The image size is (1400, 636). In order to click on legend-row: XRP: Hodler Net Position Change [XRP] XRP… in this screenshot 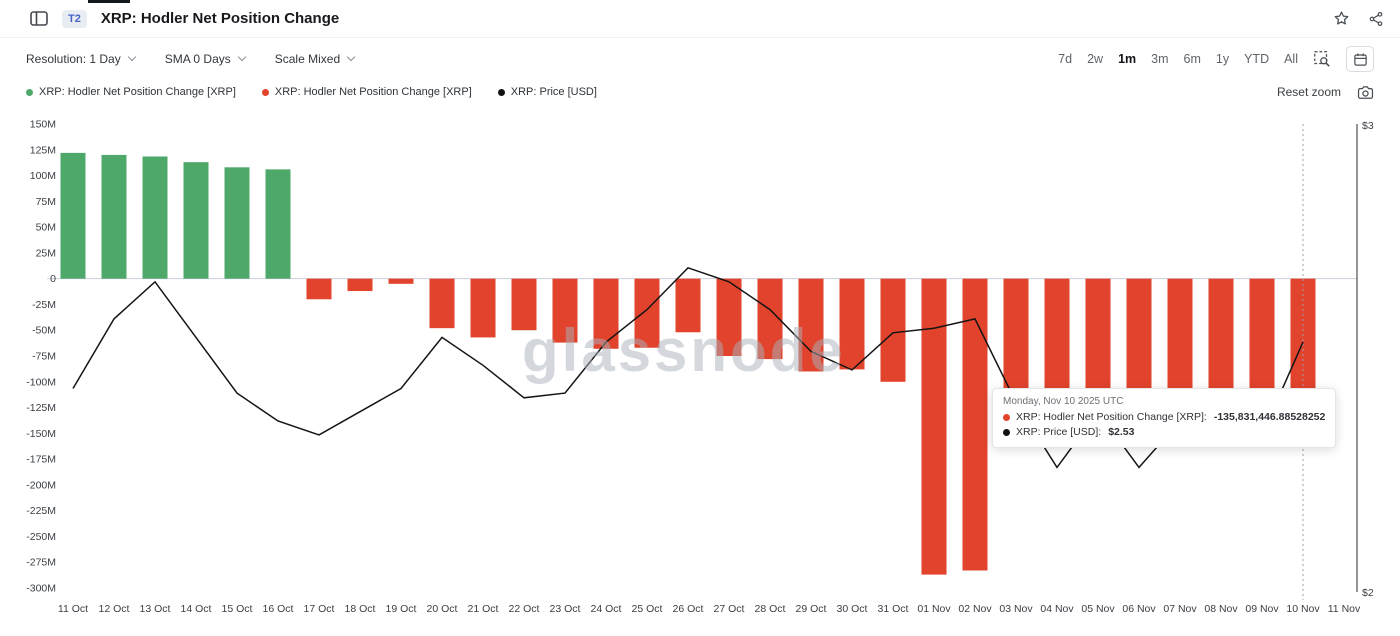, I will do `click(700, 92)`.